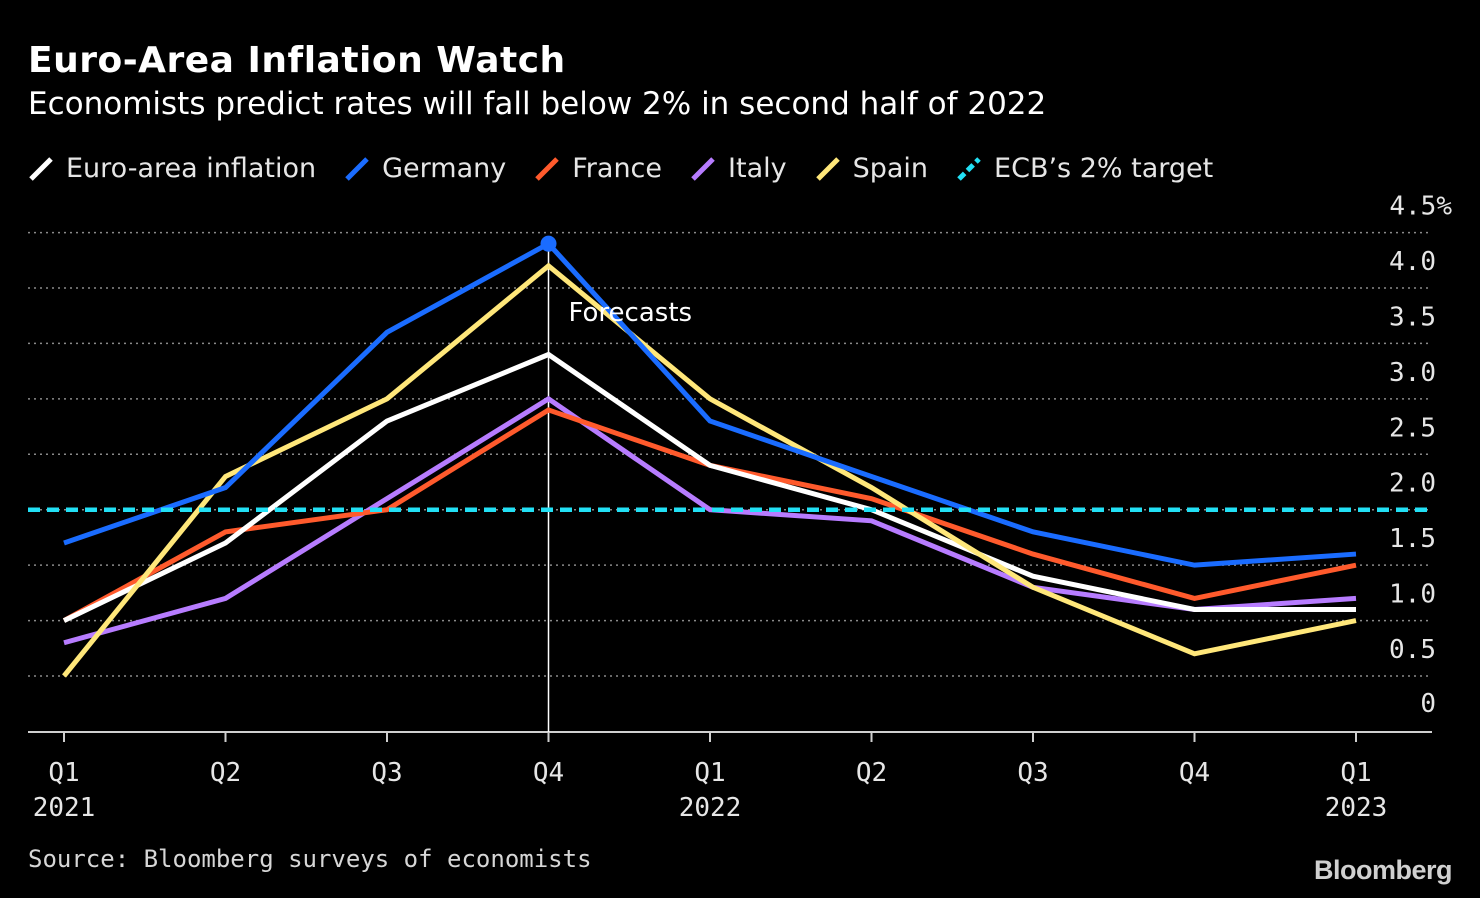  What do you see at coordinates (1383, 870) in the screenshot?
I see `brand-logo: Bloomberg` at bounding box center [1383, 870].